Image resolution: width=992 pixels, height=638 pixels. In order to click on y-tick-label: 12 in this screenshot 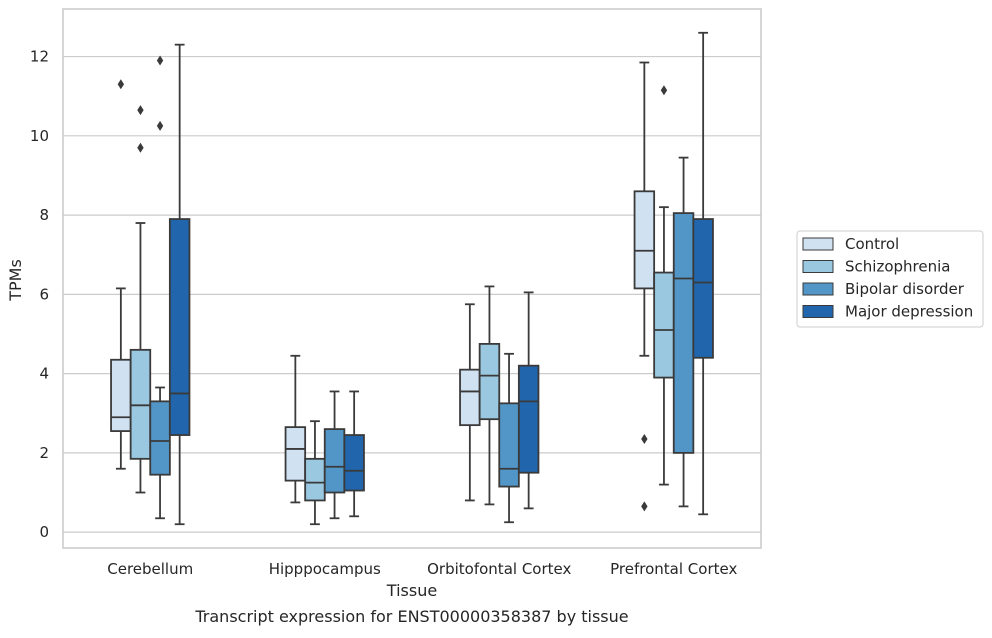, I will do `click(39, 57)`.